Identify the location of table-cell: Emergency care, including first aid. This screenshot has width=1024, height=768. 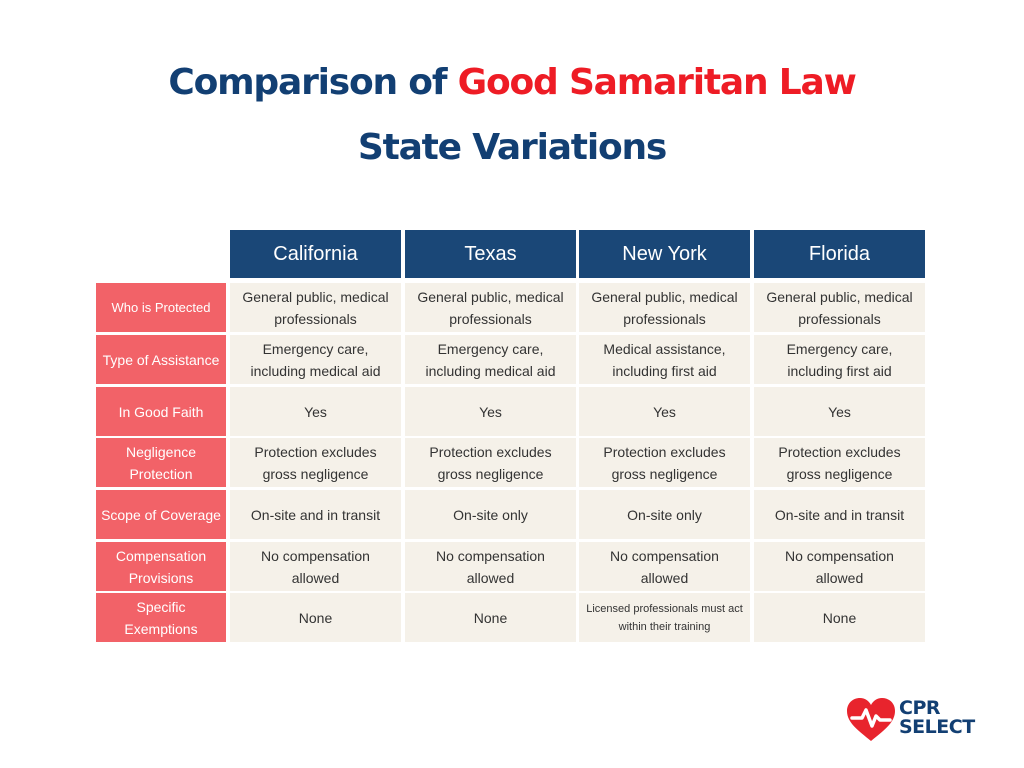
(839, 359).